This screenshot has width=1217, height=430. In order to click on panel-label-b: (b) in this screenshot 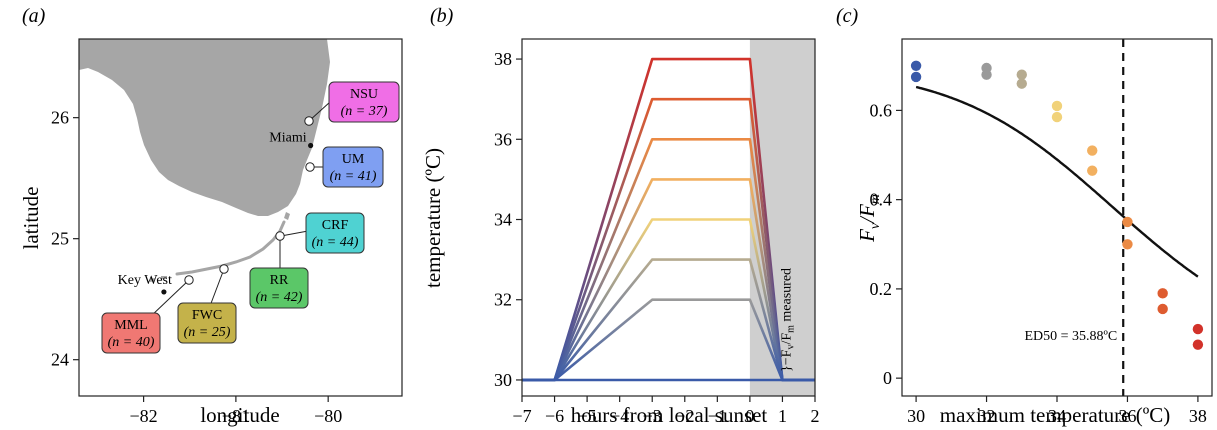, I will do `click(442, 16)`.